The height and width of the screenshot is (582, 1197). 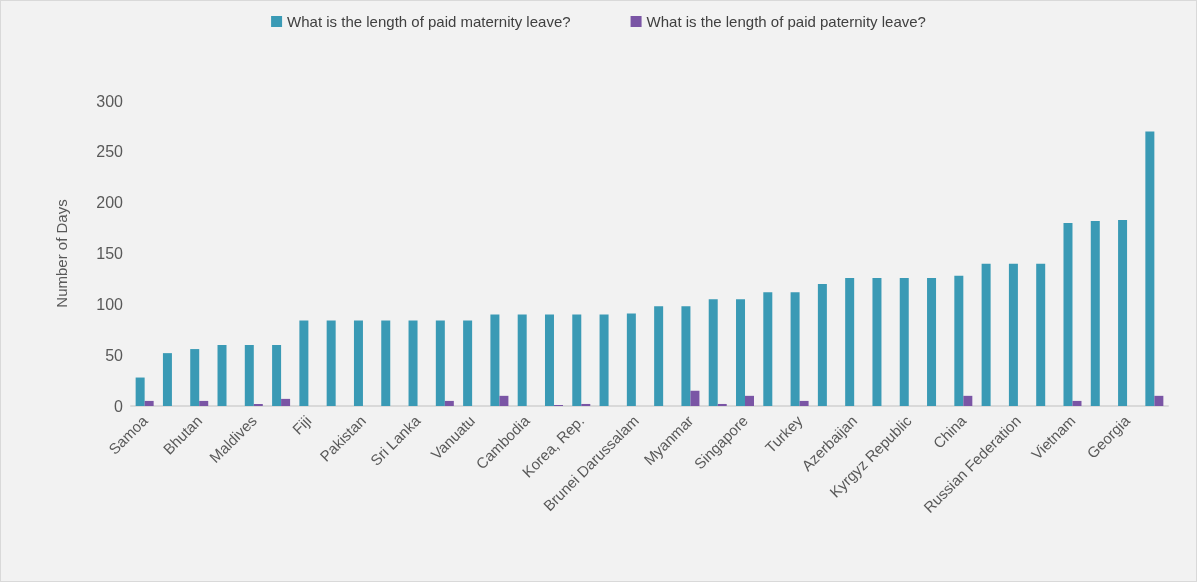 I want to click on y-tick-label: 150, so click(x=110, y=253).